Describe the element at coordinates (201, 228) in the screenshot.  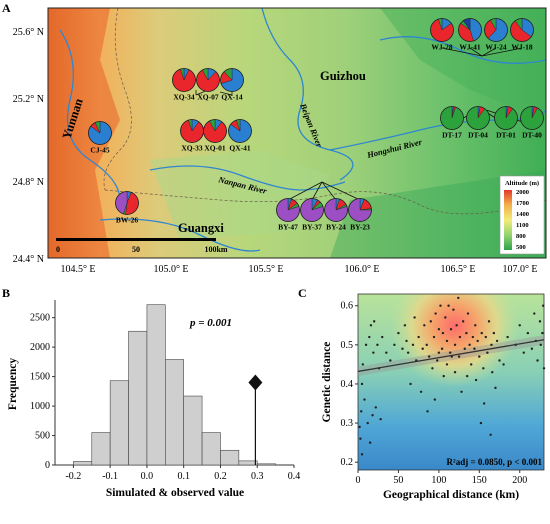
I see `region-guangxi: Guangxi` at that location.